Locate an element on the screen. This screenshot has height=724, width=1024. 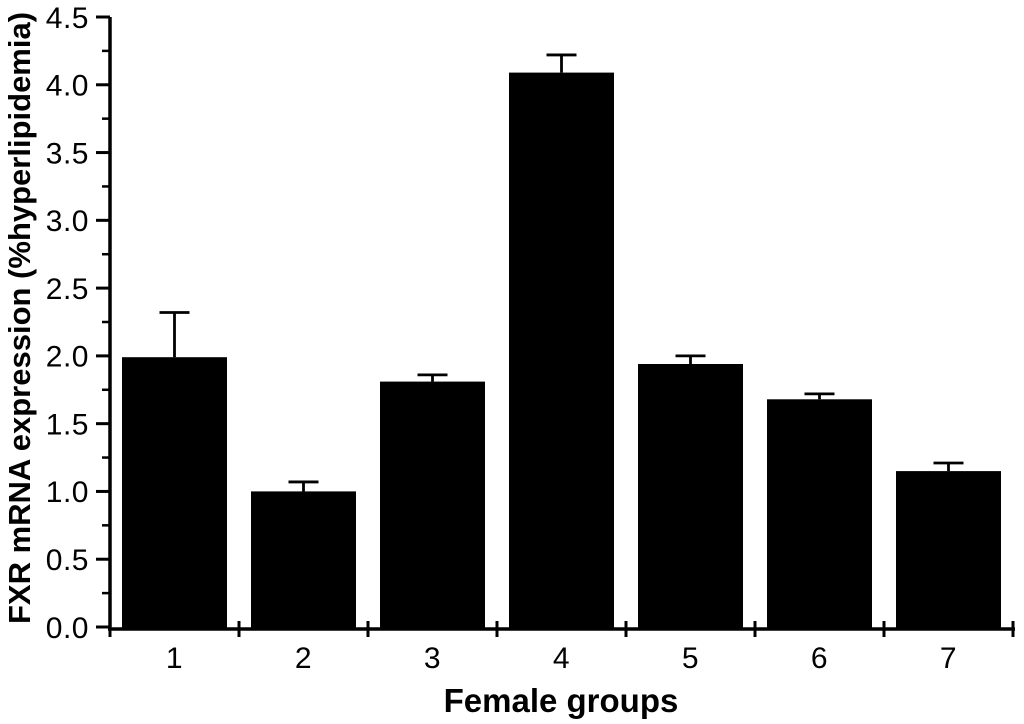
y-axis-tick-label: 0.0 is located at coordinates (67, 628).